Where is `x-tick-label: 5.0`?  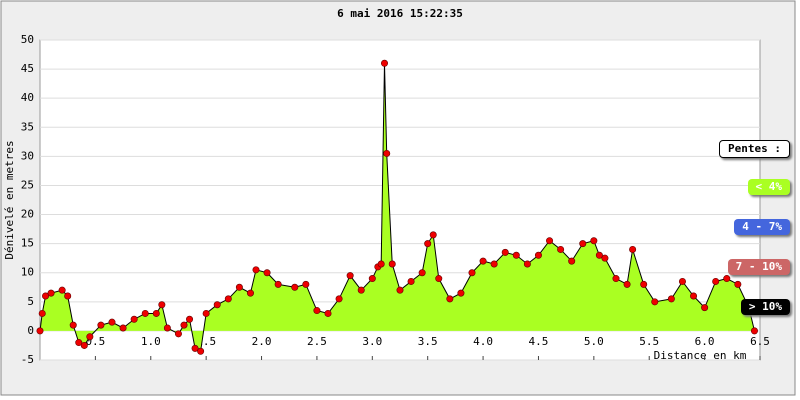
x-tick-label: 5.0 is located at coordinates (594, 341).